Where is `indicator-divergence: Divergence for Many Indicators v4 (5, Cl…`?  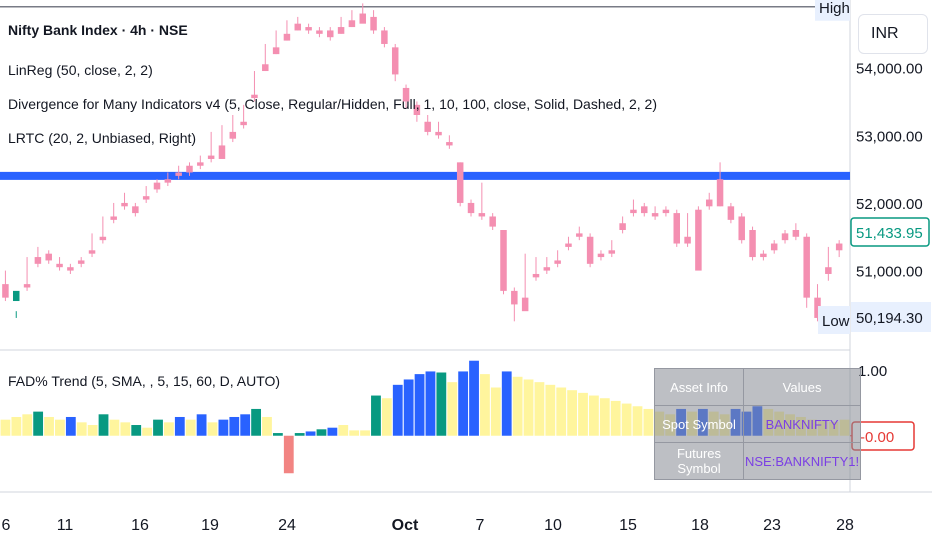
indicator-divergence: Divergence for Many Indicators v4 (5, Cl… is located at coordinates (332, 104).